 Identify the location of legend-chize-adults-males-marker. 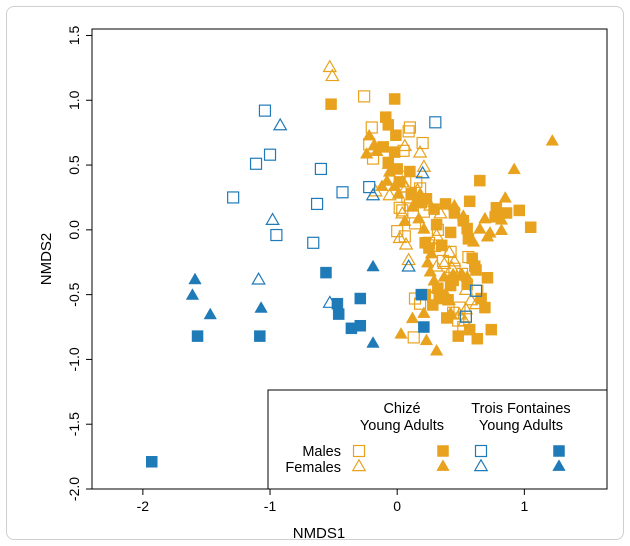
(443, 451).